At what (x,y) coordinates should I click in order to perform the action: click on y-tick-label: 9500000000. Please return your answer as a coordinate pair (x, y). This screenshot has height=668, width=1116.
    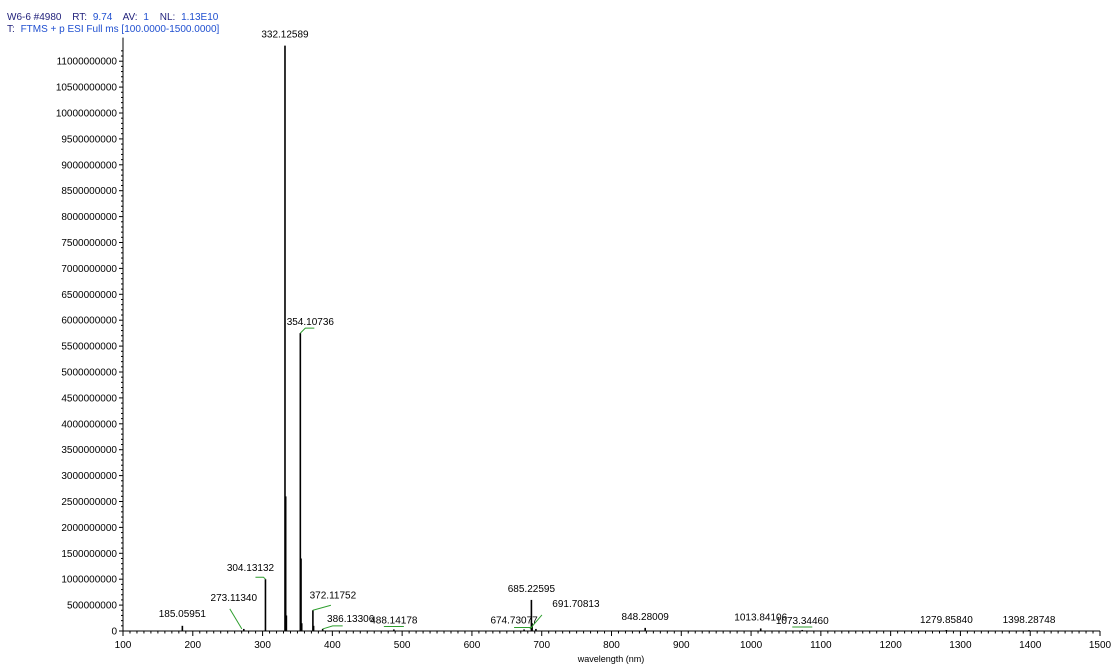
    Looking at the image, I should click on (89, 139).